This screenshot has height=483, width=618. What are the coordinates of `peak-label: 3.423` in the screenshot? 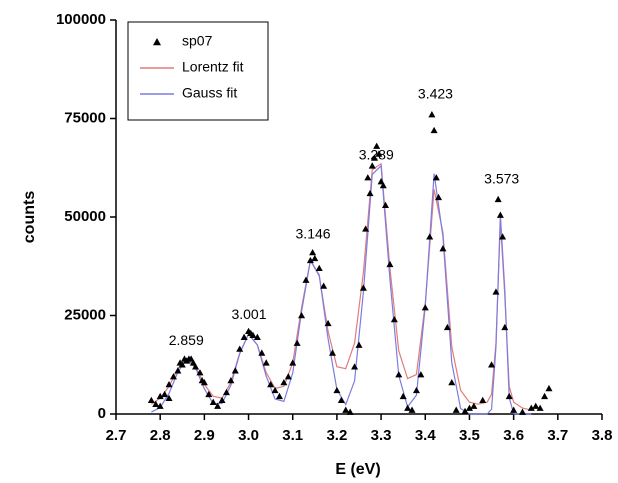 It's located at (435, 94).